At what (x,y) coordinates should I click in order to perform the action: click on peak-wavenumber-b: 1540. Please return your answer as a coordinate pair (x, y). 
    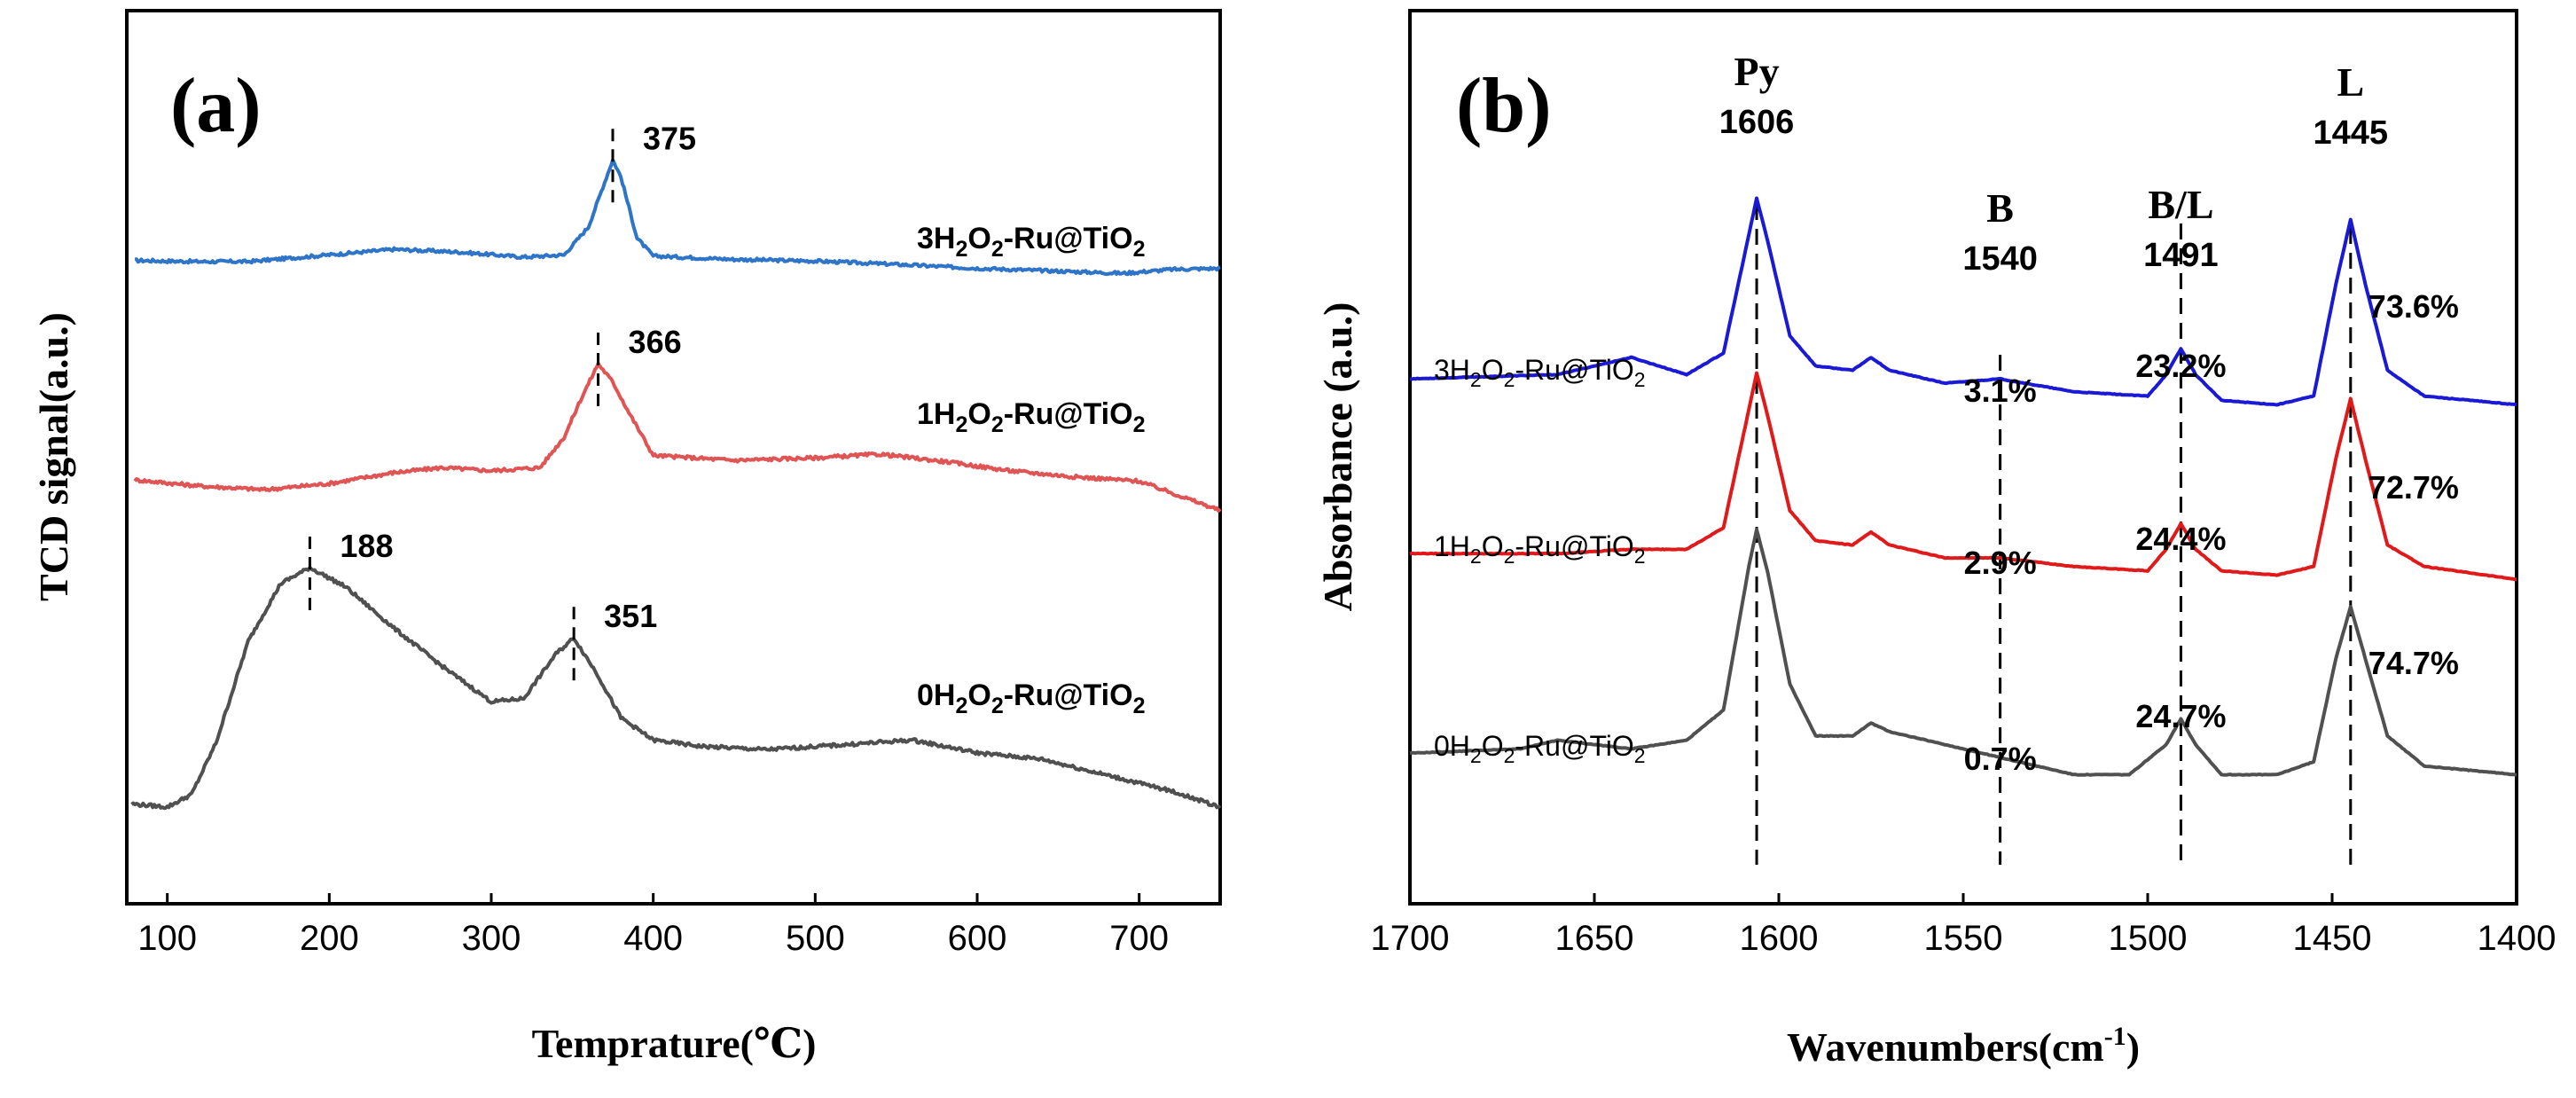
    Looking at the image, I should click on (2000, 259).